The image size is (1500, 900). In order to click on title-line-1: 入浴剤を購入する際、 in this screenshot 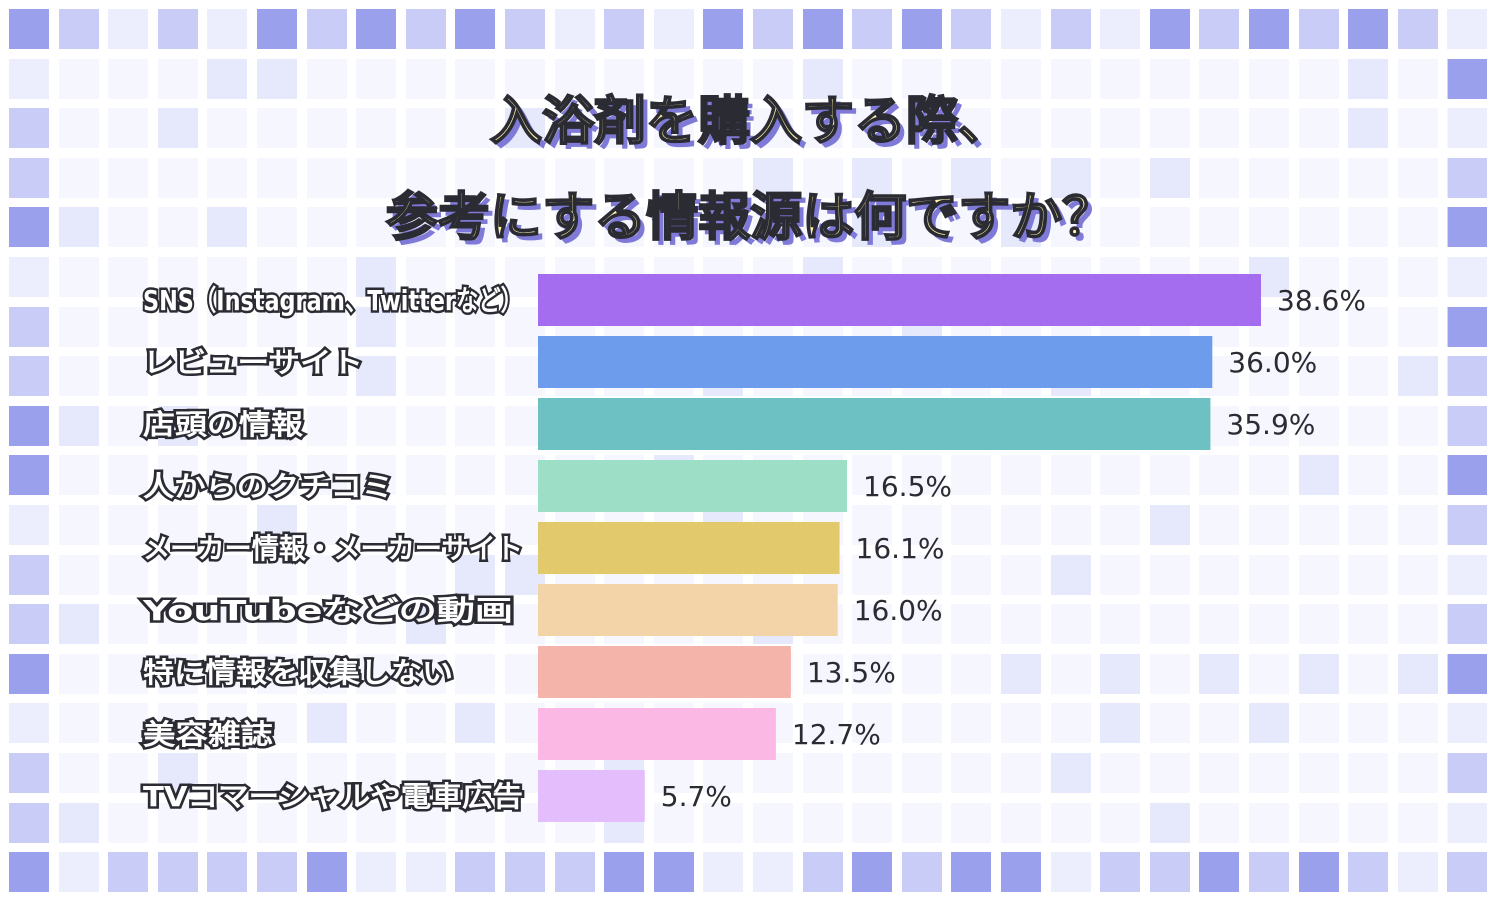, I will do `click(750, 122)`.